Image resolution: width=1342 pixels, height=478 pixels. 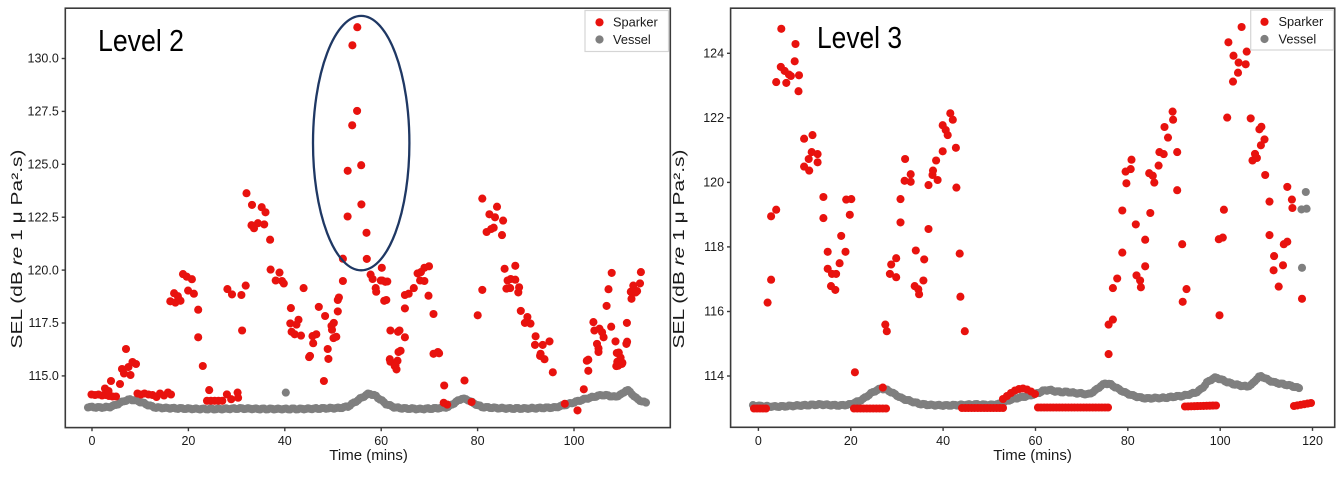 What do you see at coordinates (714, 247) in the screenshot?
I see `svg-text: 118` at bounding box center [714, 247].